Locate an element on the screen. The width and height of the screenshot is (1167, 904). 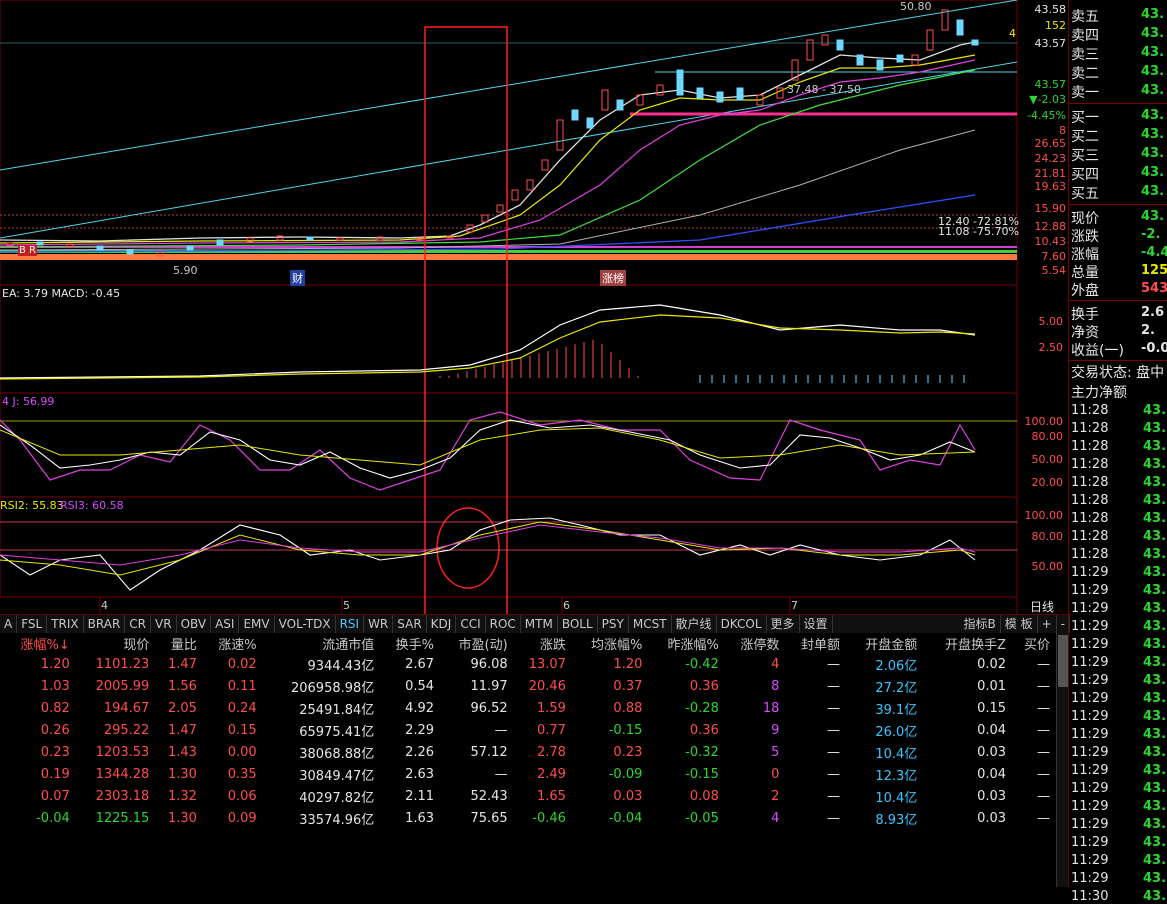
column-header: 开盘金额 is located at coordinates (891, 645).